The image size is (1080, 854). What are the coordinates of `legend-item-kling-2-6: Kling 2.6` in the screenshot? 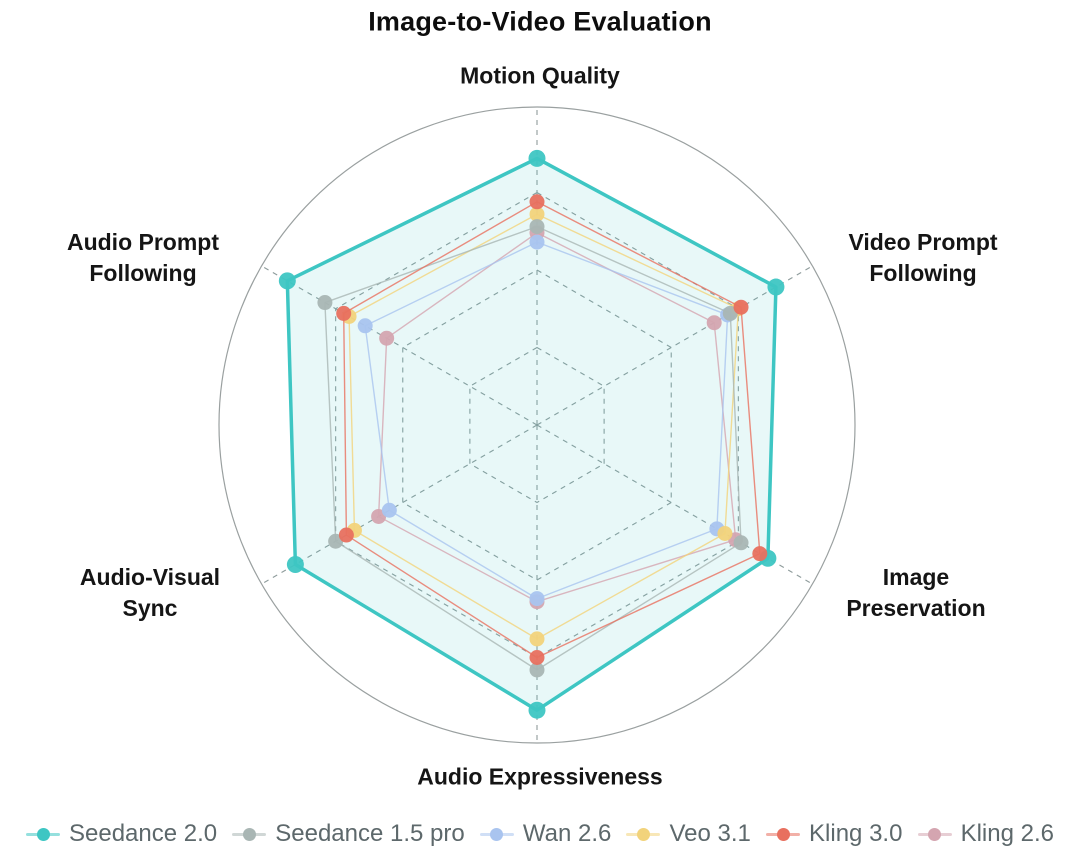 It's located at (985, 834).